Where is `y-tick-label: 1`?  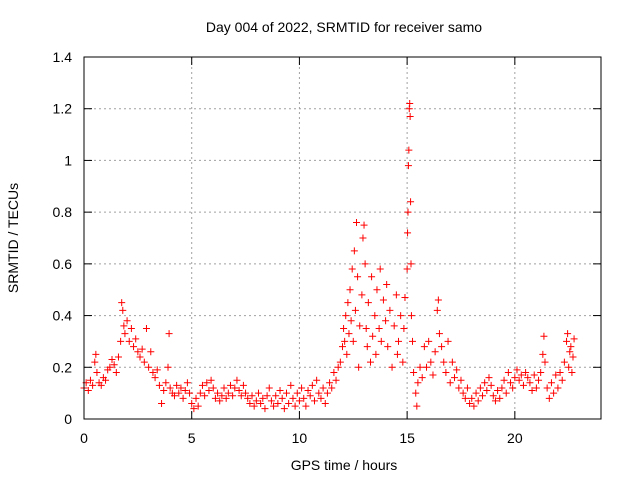 y-tick-label: 1 is located at coordinates (68, 160).